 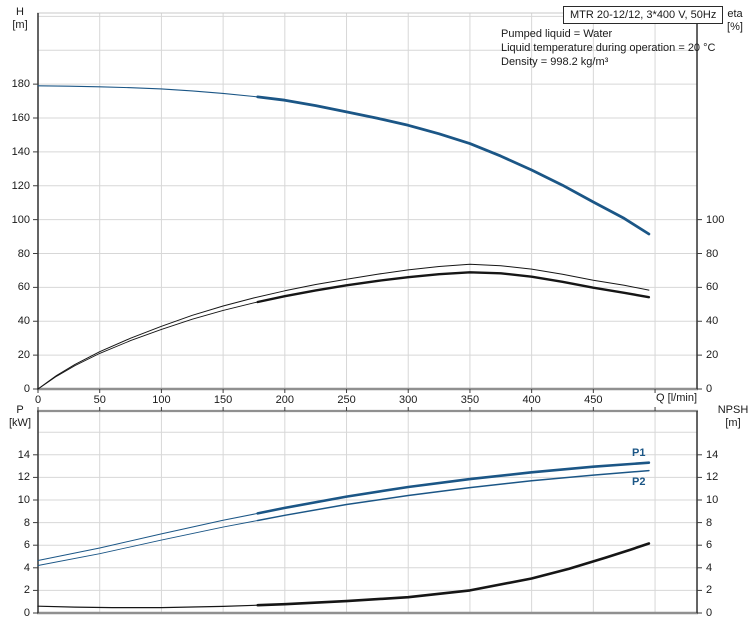 I want to click on p2-power-curve-thin, so click(x=148, y=543).